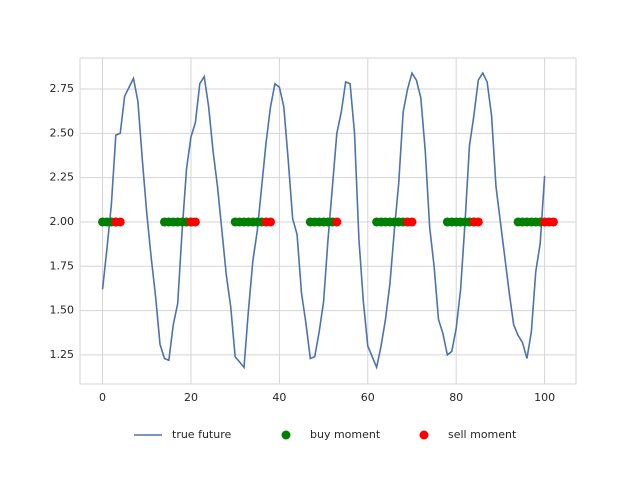 The image size is (640, 480). I want to click on y-tick-label: 2.25, so click(62, 177).